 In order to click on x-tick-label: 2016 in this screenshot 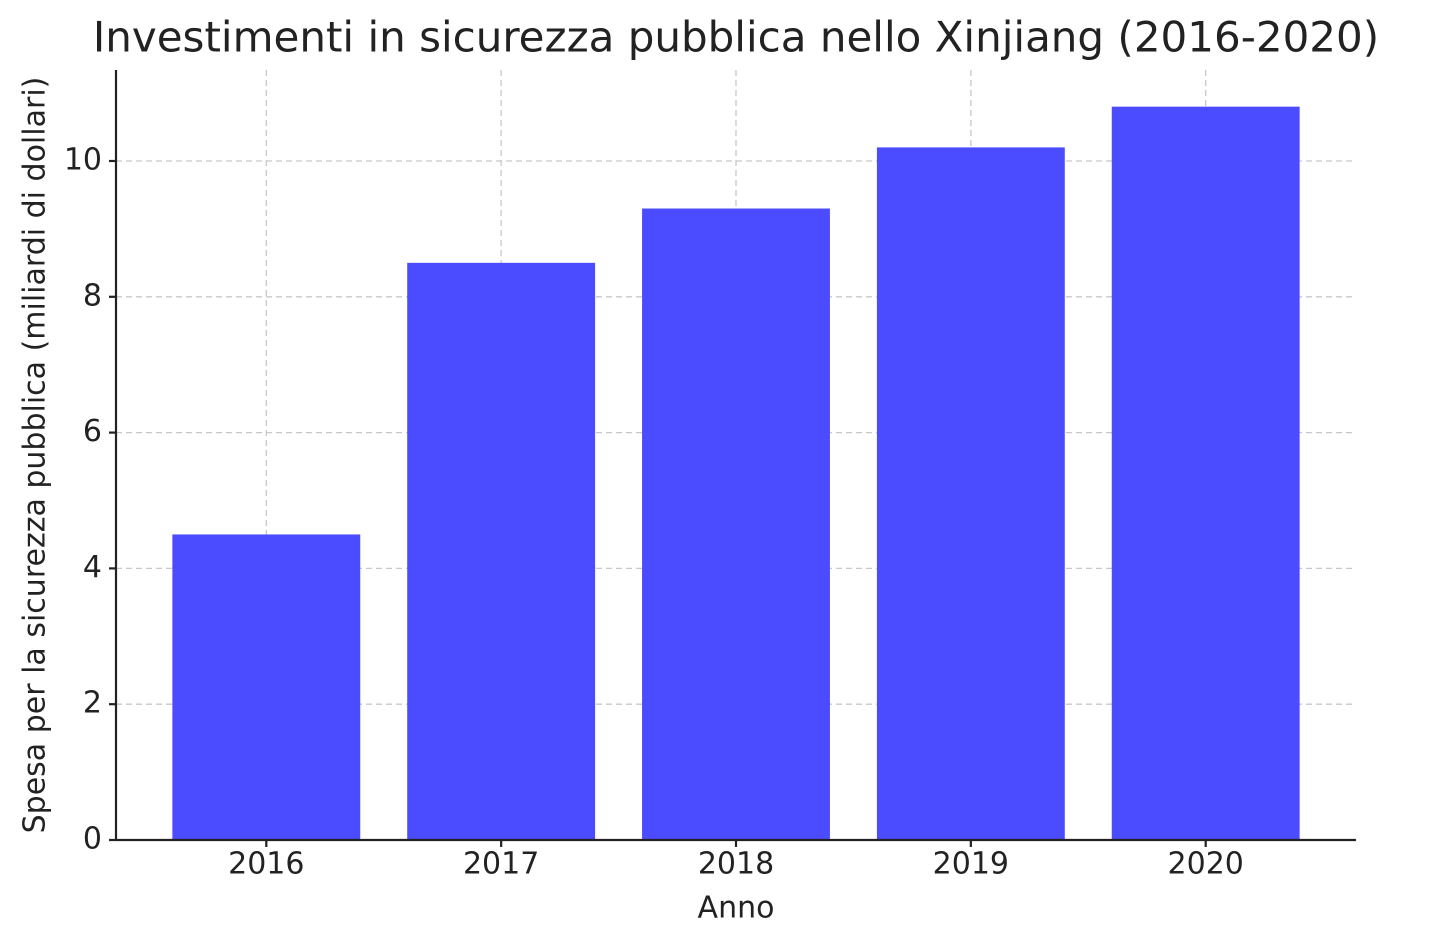, I will do `click(266, 864)`.